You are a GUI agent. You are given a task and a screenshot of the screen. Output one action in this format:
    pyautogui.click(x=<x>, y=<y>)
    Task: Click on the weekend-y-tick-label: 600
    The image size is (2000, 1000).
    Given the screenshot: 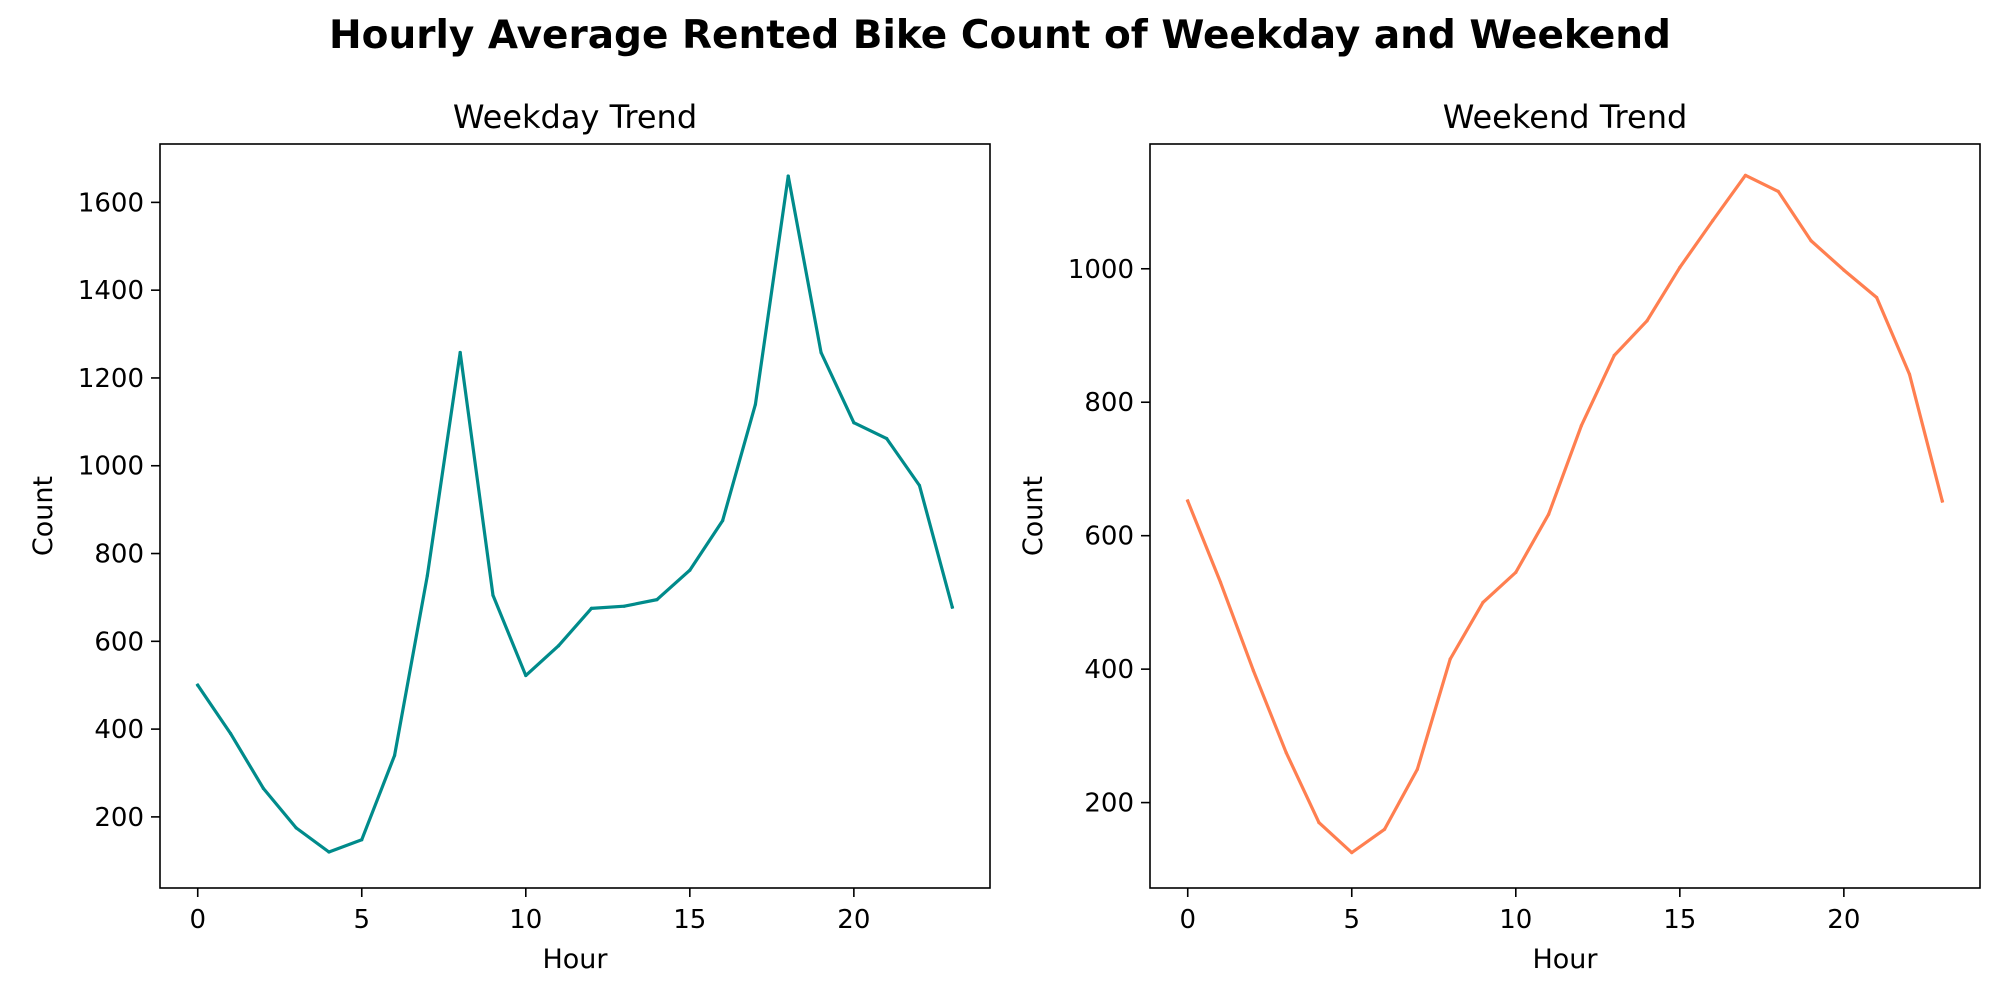 What is the action you would take?
    pyautogui.click(x=1109, y=537)
    